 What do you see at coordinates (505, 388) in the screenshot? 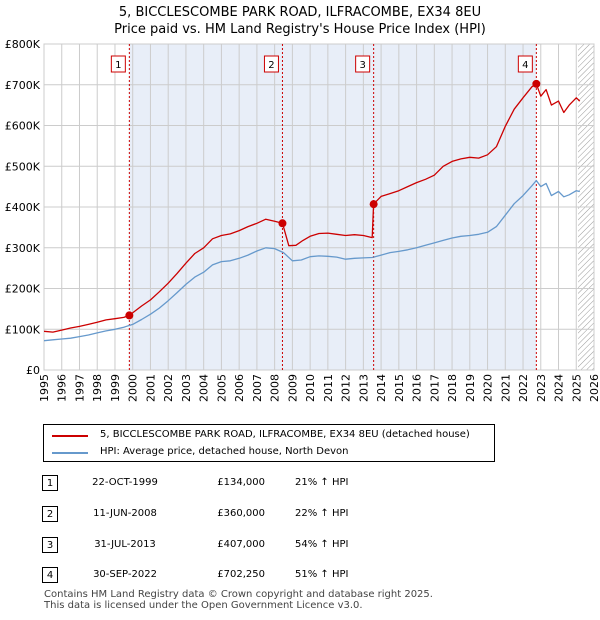
I see `x-tick-label: 2021` at bounding box center [505, 388].